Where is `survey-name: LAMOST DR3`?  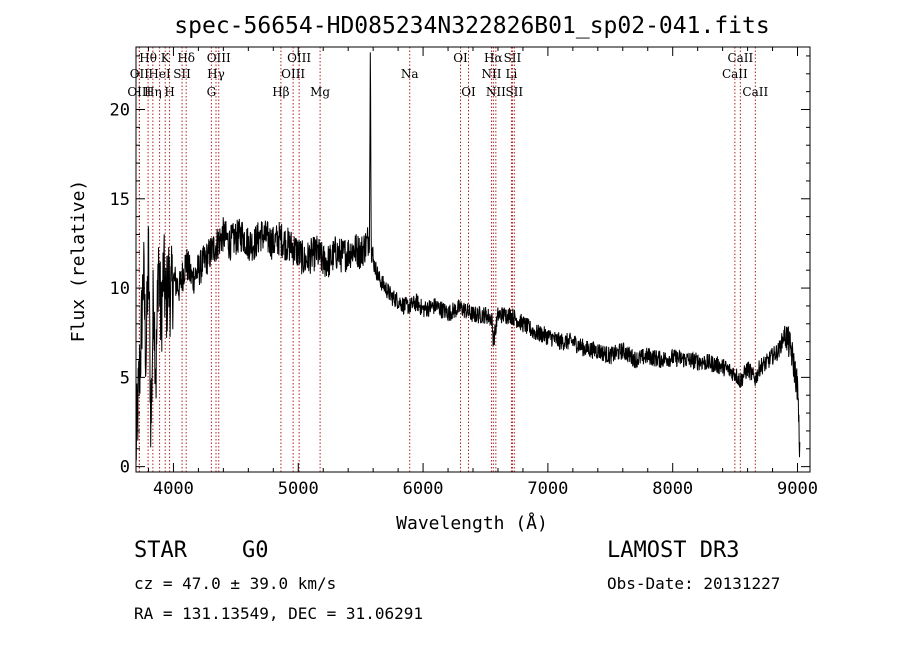
survey-name: LAMOST DR3 is located at coordinates (673, 550).